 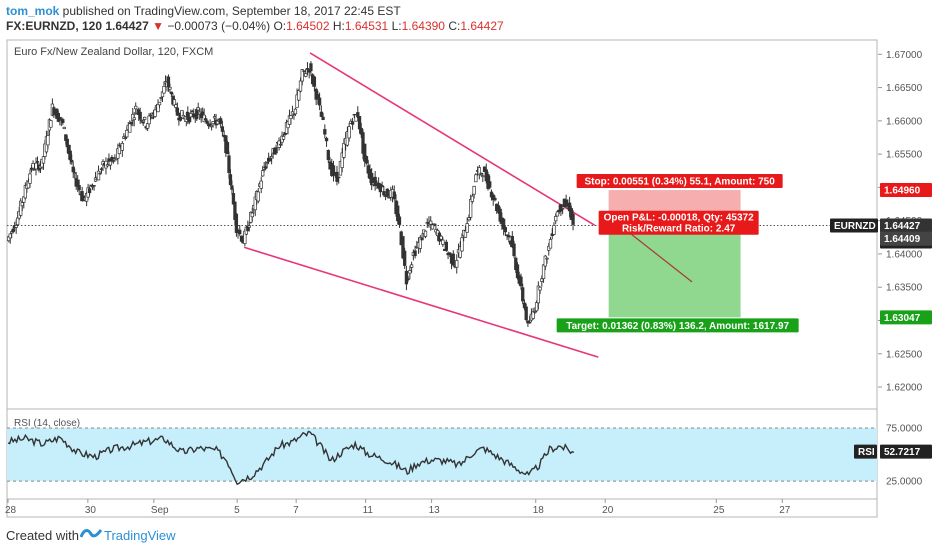 I want to click on target-zone, so click(x=674, y=272).